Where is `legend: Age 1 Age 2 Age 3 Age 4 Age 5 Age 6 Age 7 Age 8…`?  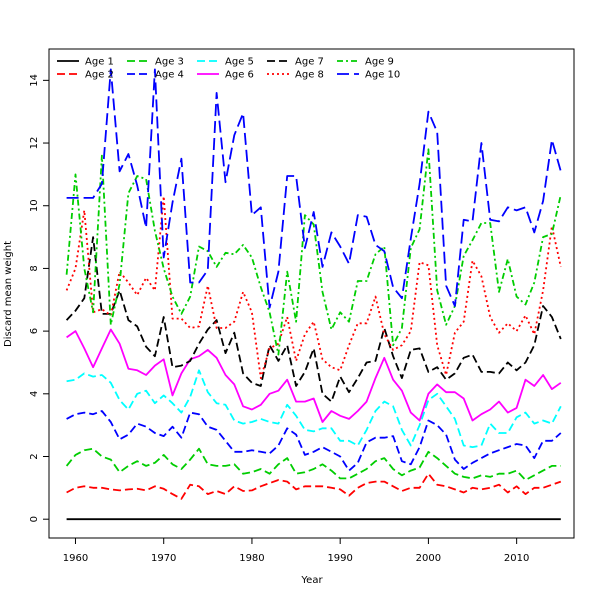
legend: Age 1 Age 2 Age 3 Age 4 Age 5 Age 6 Age 7 Age 8… is located at coordinates (228, 69).